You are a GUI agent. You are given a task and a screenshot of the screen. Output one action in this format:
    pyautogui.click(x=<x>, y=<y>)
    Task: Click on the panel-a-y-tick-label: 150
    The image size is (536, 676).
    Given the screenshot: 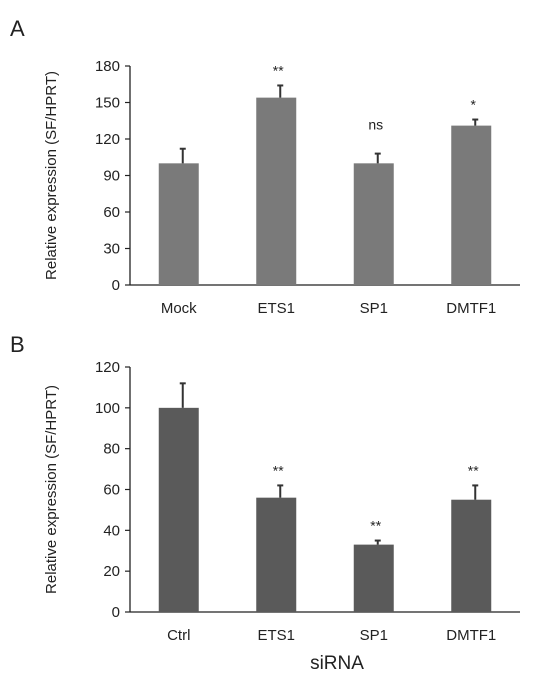 What is the action you would take?
    pyautogui.click(x=107, y=103)
    